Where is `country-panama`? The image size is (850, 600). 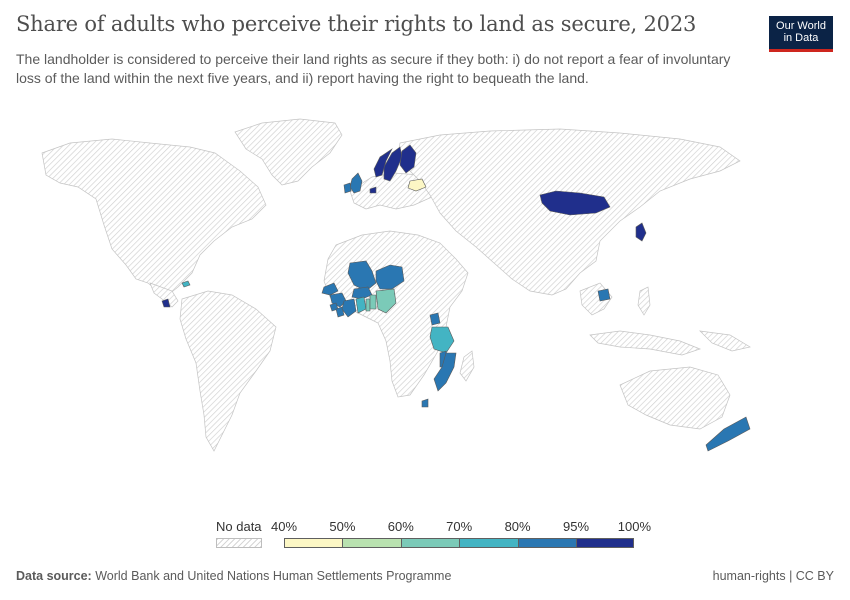 country-panama is located at coordinates (166, 303).